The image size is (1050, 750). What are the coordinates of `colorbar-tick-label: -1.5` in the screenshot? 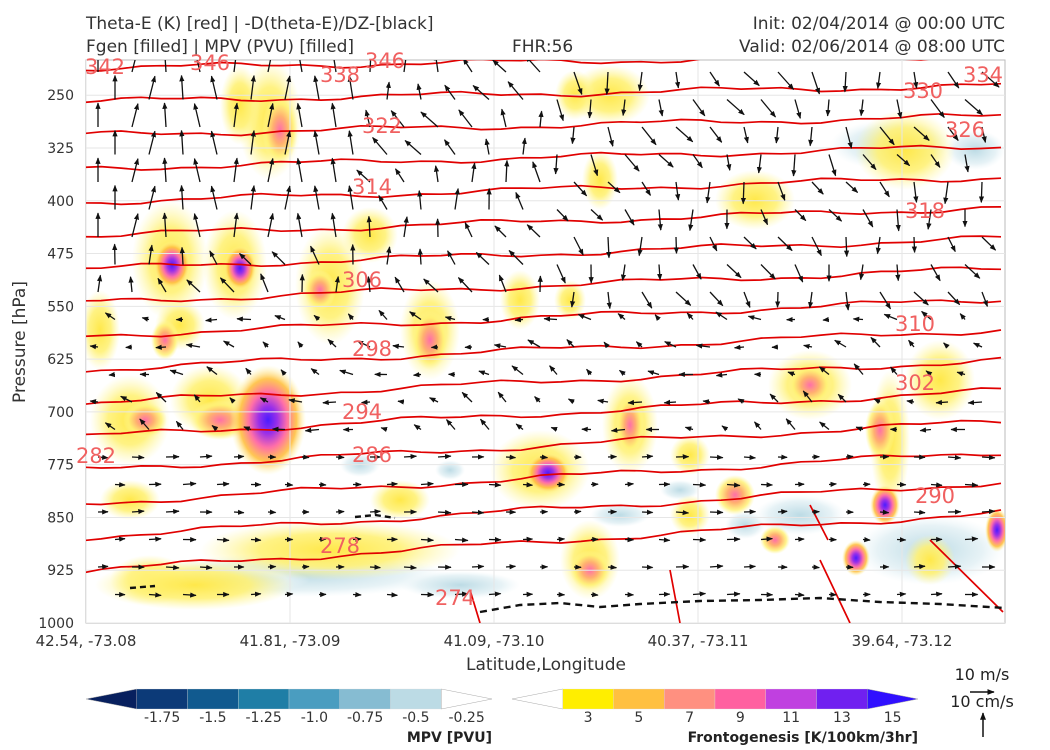 It's located at (212, 718).